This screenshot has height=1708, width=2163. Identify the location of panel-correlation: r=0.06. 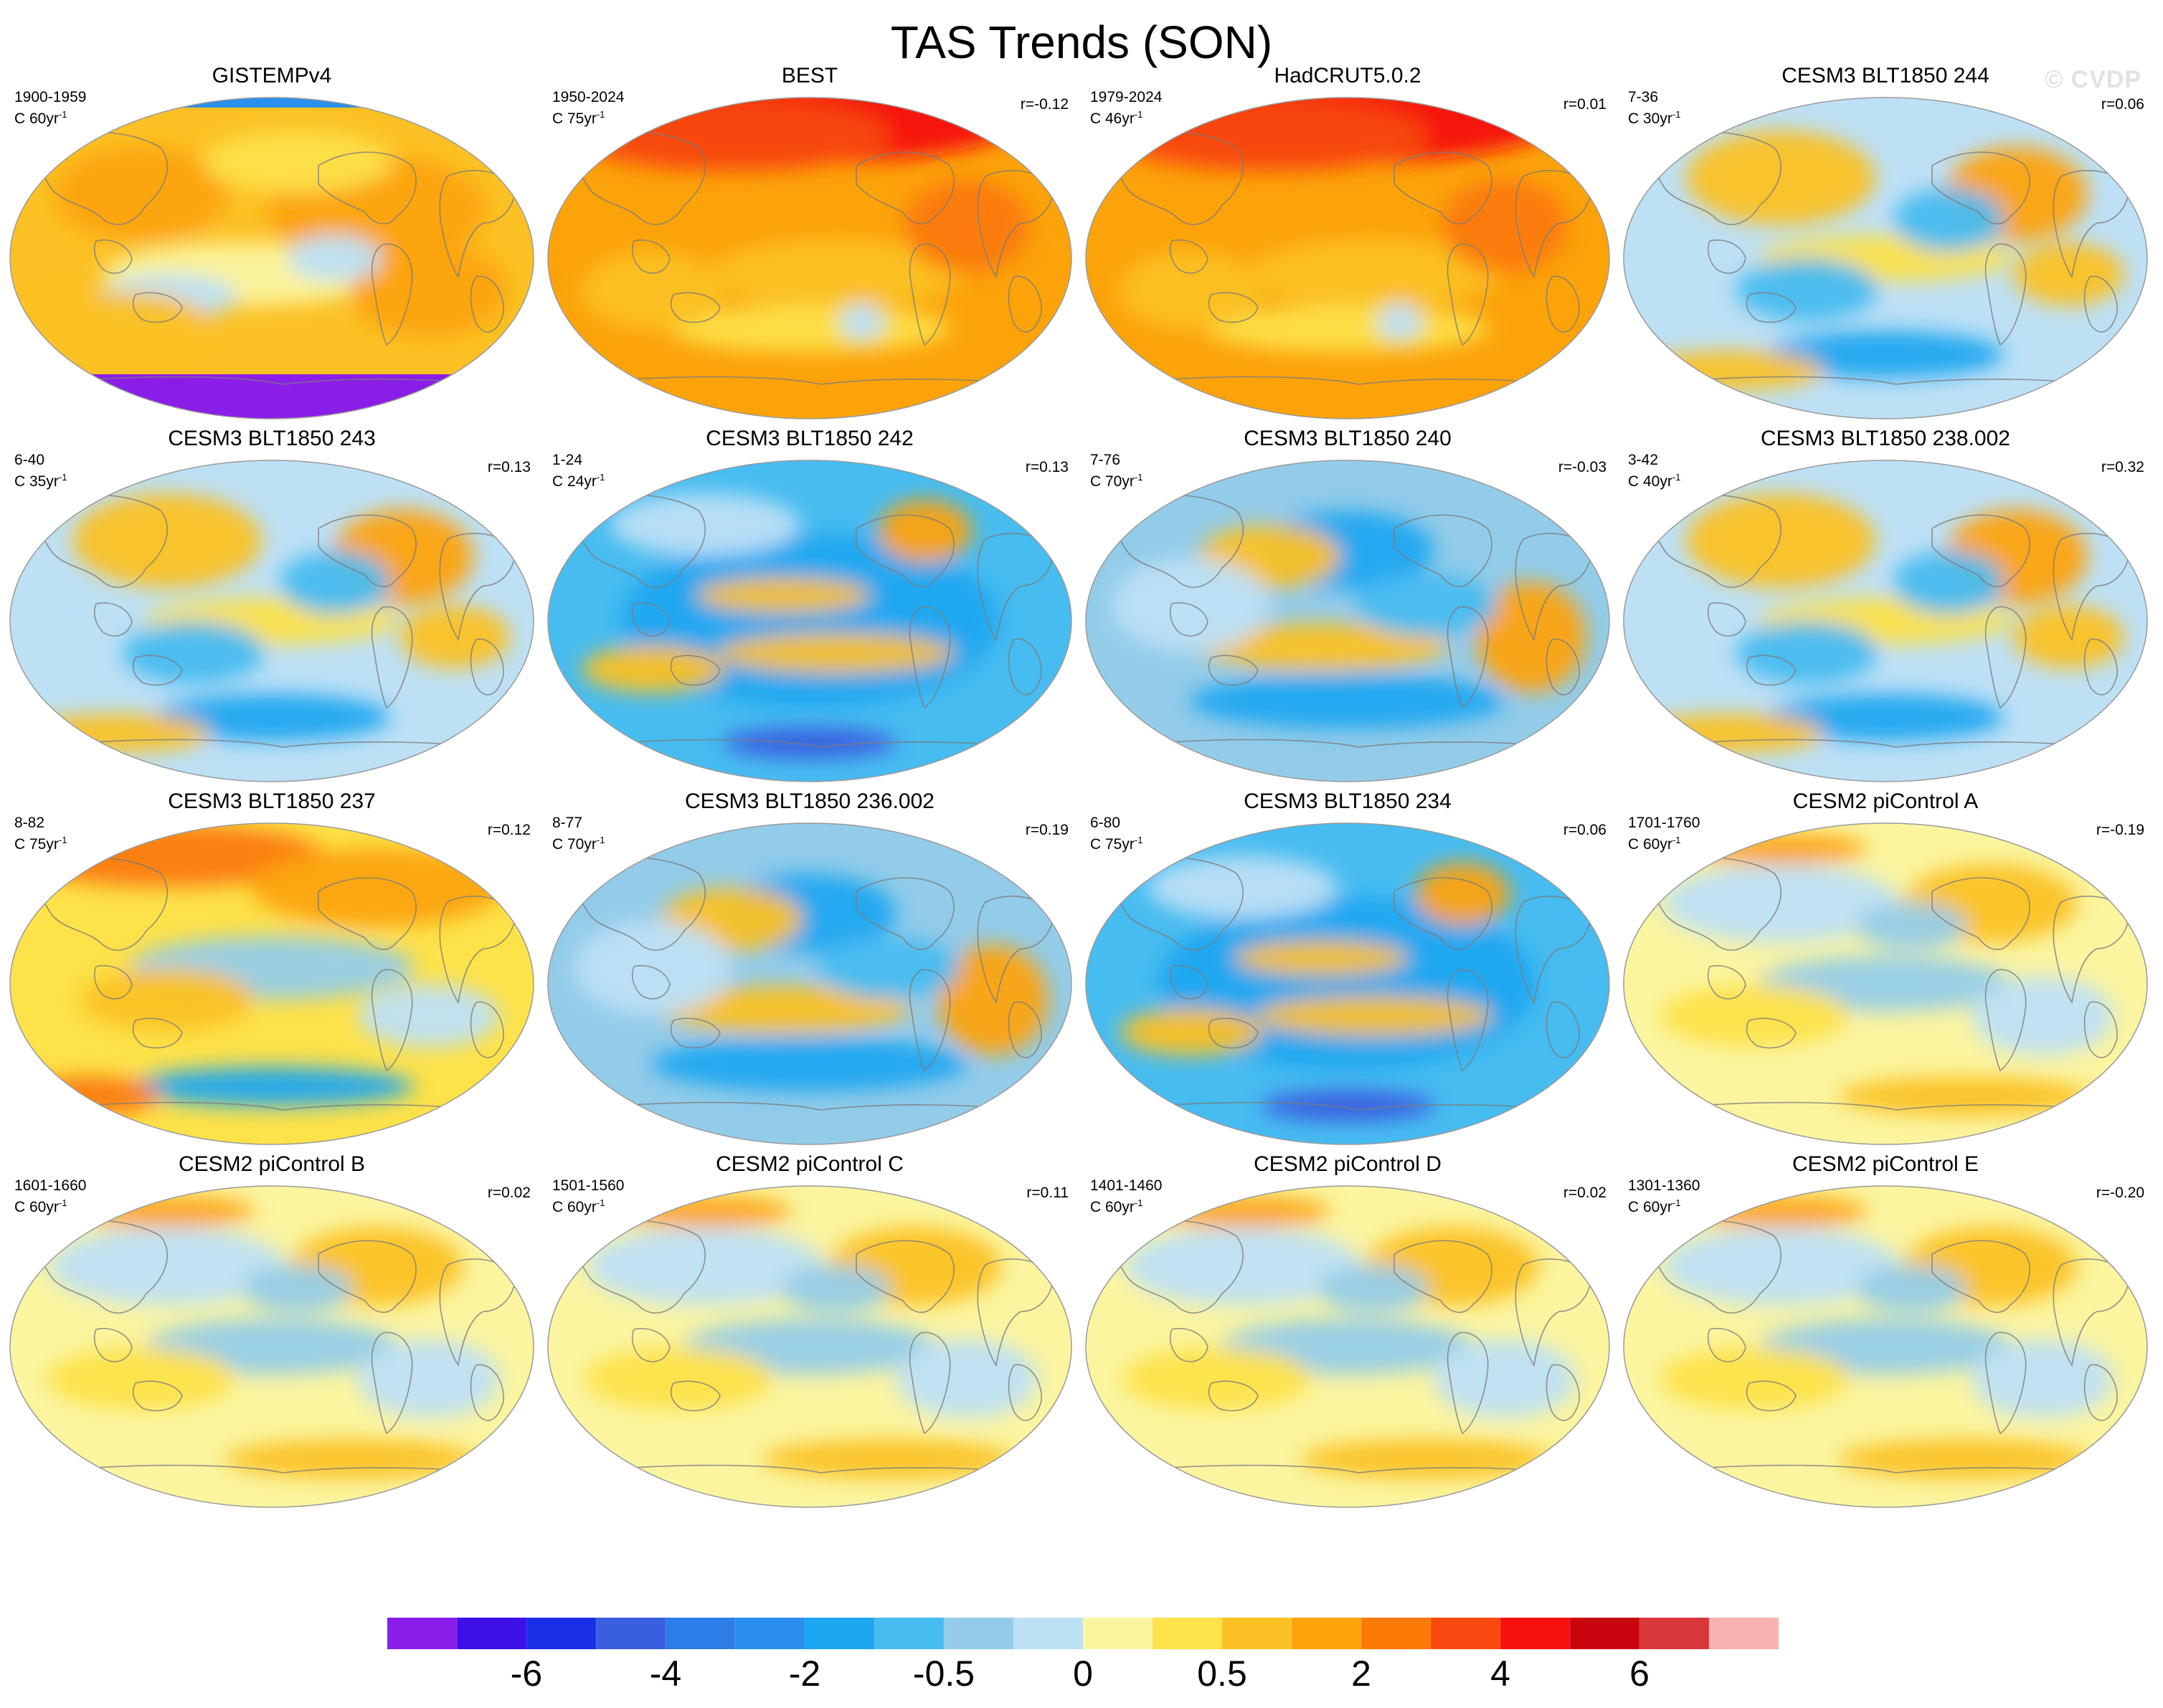
(1584, 830).